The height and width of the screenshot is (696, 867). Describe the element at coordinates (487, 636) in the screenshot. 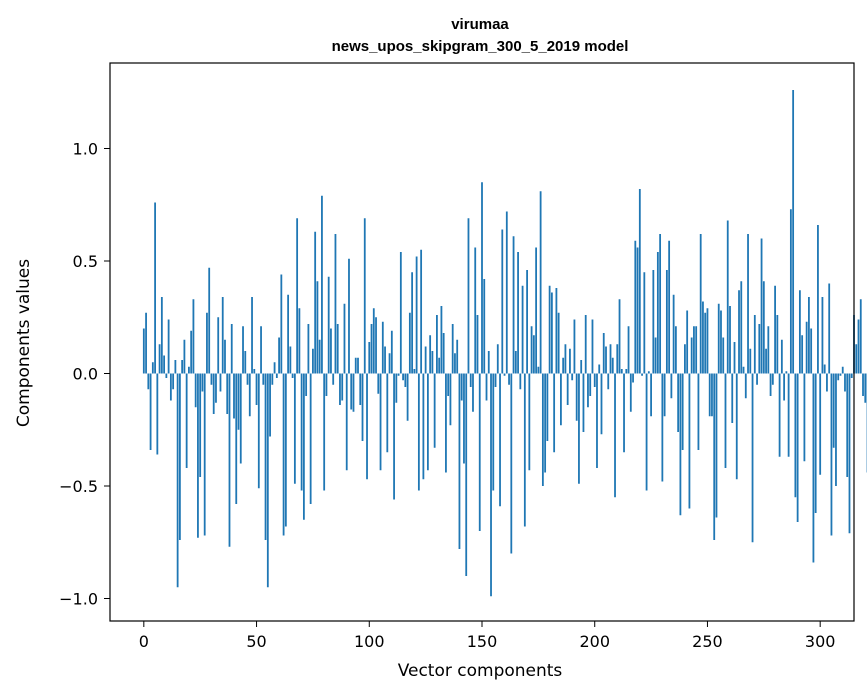

I see `x-axis-ticks: 0 50 100 150 200 250 300` at that location.